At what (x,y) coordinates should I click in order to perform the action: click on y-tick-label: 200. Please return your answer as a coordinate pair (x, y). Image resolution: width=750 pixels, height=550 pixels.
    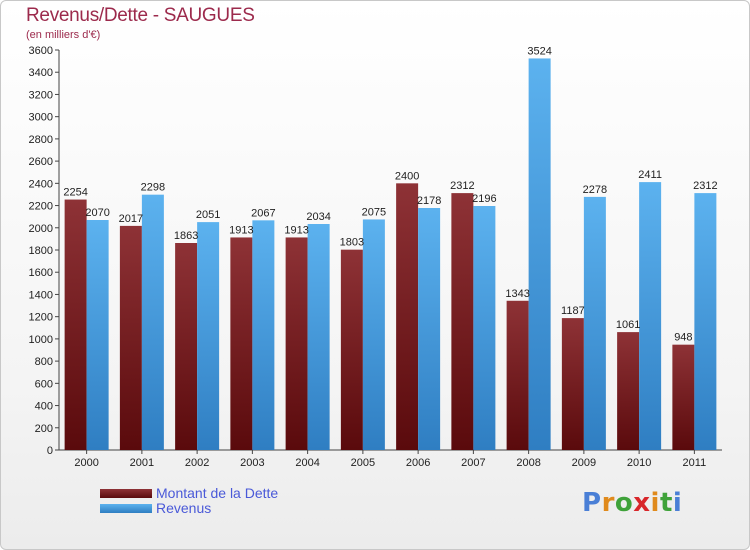
    Looking at the image, I should click on (44, 429).